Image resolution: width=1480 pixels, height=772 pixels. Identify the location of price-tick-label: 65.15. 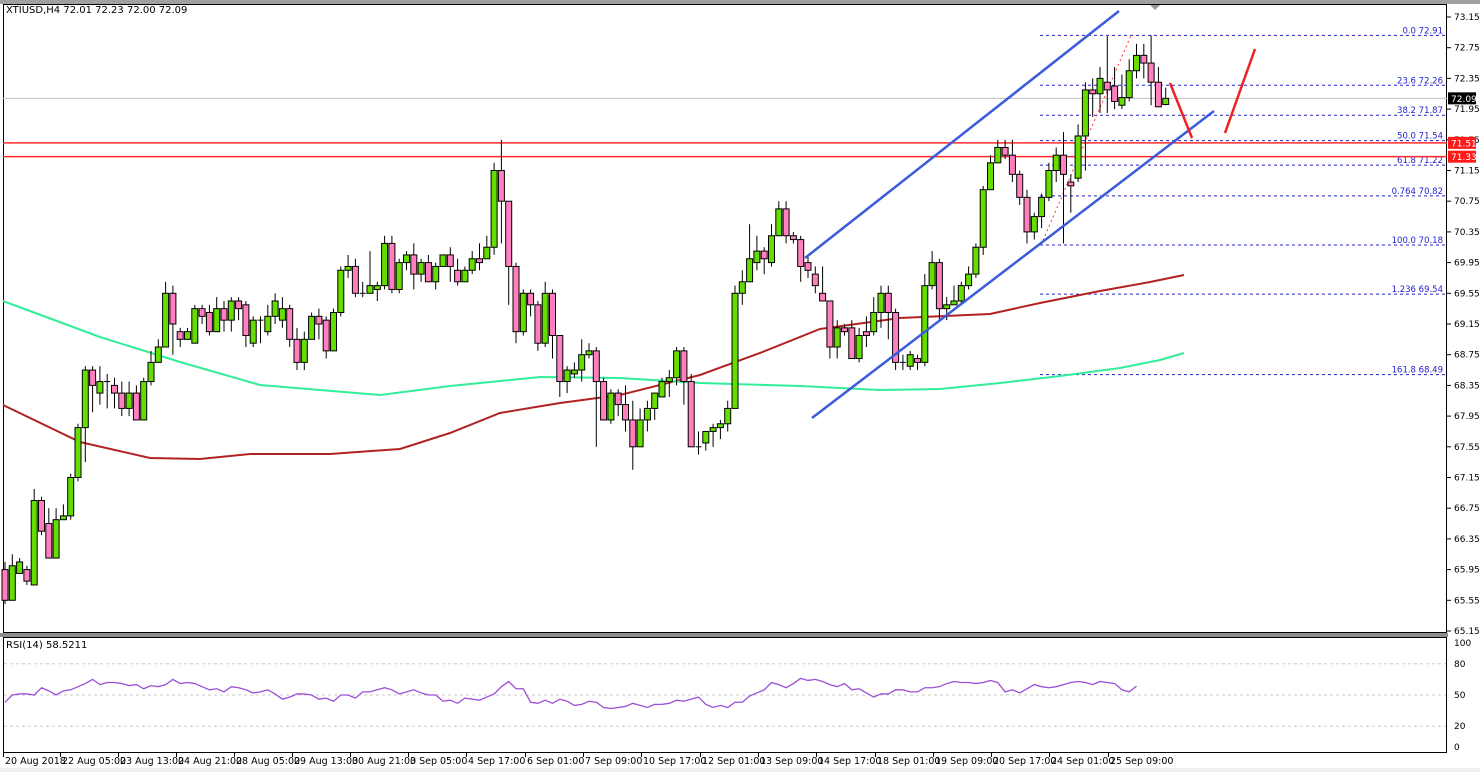
(1467, 632).